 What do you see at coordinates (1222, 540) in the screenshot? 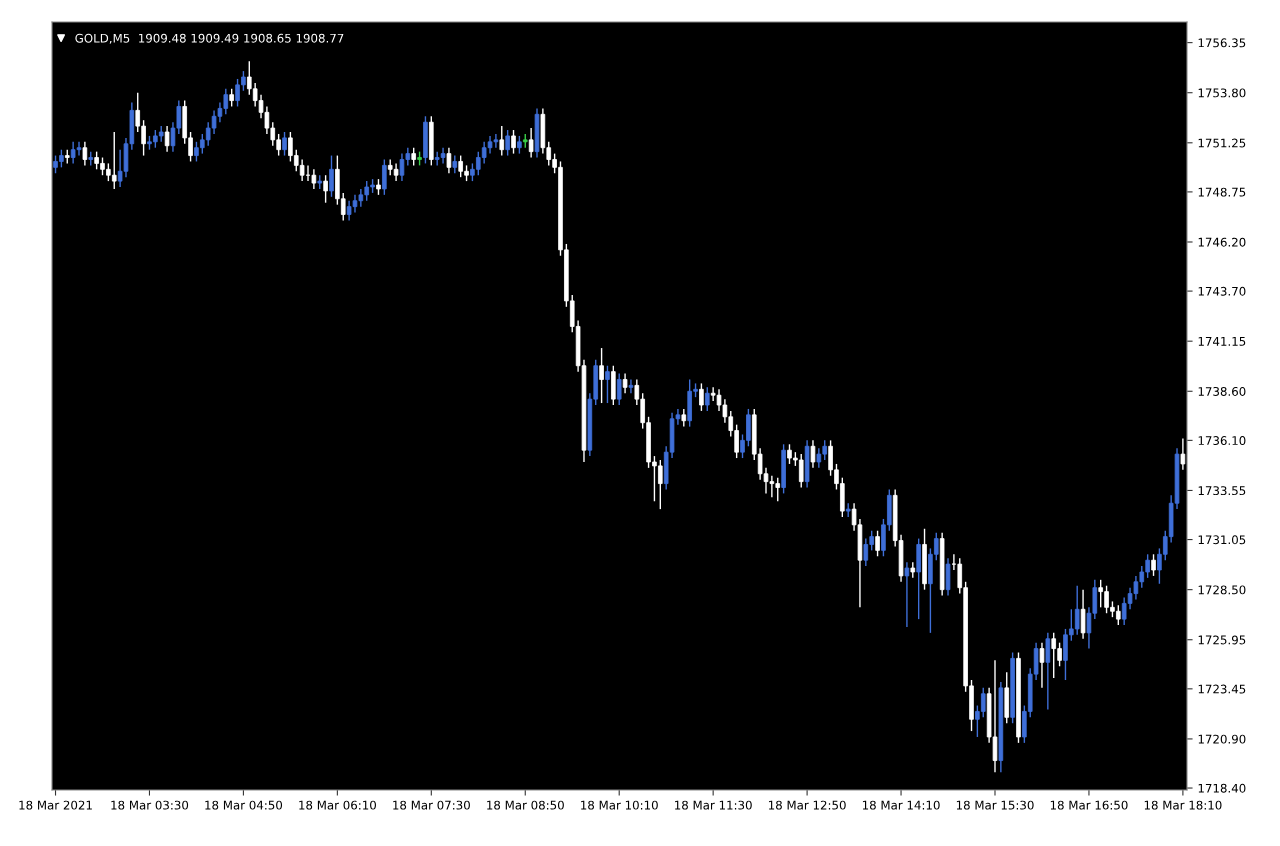
I see `y-tick-label: 1731.05` at bounding box center [1222, 540].